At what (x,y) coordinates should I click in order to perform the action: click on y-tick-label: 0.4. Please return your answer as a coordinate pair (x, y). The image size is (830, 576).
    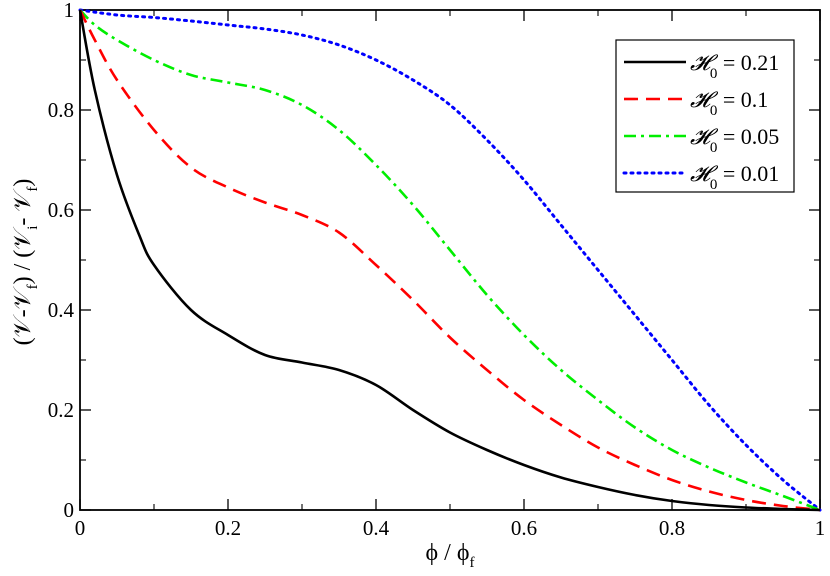
    Looking at the image, I should click on (61, 310).